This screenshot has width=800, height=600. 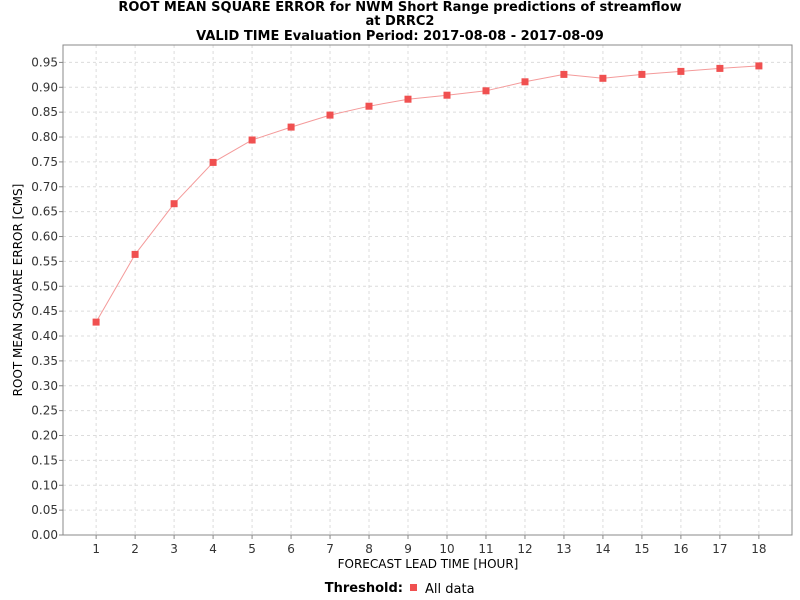 I want to click on y-tick-label: 0.05, so click(x=44, y=510).